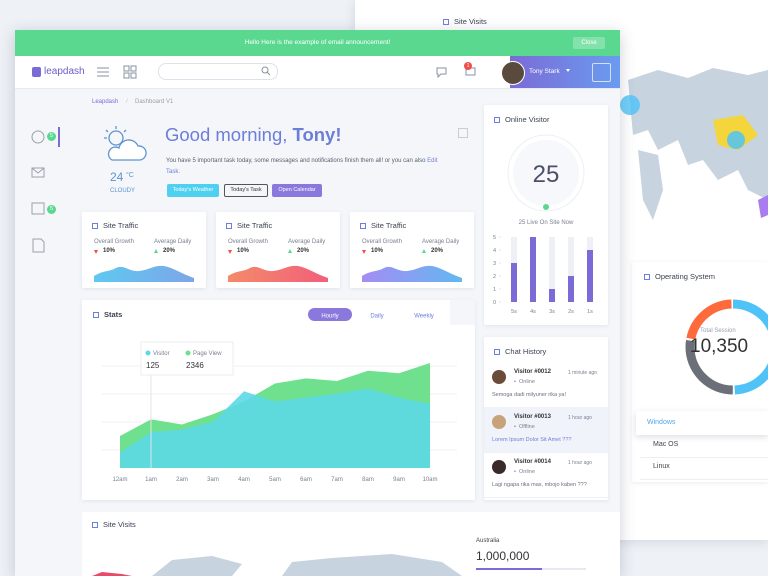  What do you see at coordinates (337, 480) in the screenshot?
I see `text-el: 7am` at bounding box center [337, 480].